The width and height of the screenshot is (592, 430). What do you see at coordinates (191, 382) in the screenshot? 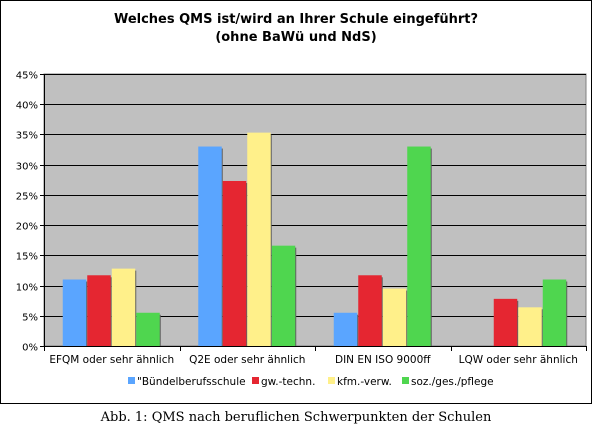
I see `legend-label: "Bündelberufsschule` at bounding box center [191, 382].